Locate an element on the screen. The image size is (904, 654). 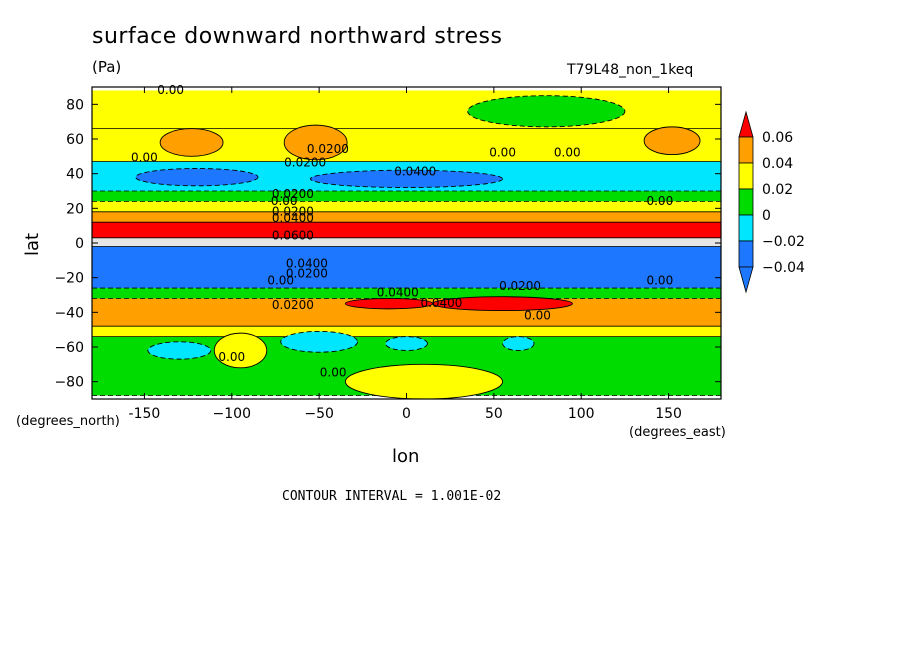
colorbar-label-1: −0.02 is located at coordinates (783, 242).